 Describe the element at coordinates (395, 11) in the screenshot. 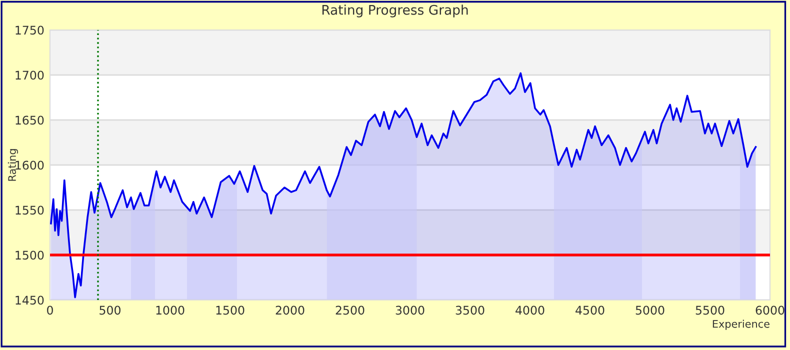

I see `chart-title: Rating Progress Graph` at that location.